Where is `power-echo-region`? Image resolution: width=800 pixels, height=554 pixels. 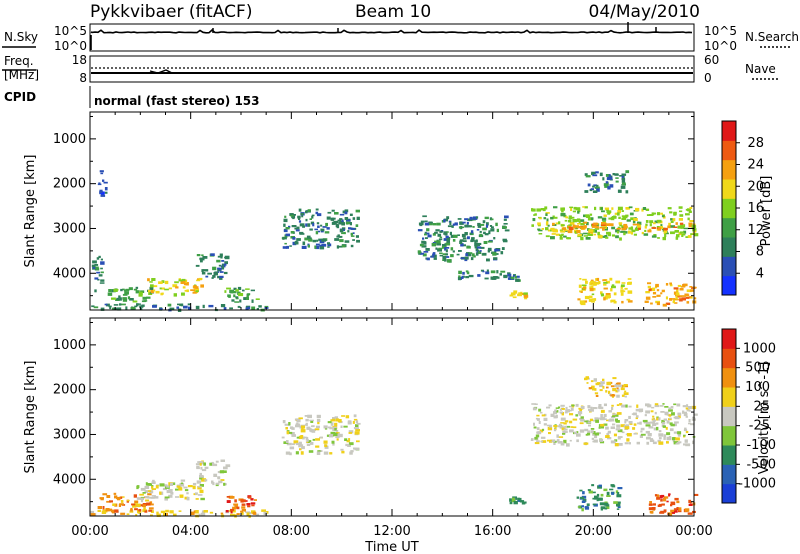
power-echo-region is located at coordinates (615, 223).